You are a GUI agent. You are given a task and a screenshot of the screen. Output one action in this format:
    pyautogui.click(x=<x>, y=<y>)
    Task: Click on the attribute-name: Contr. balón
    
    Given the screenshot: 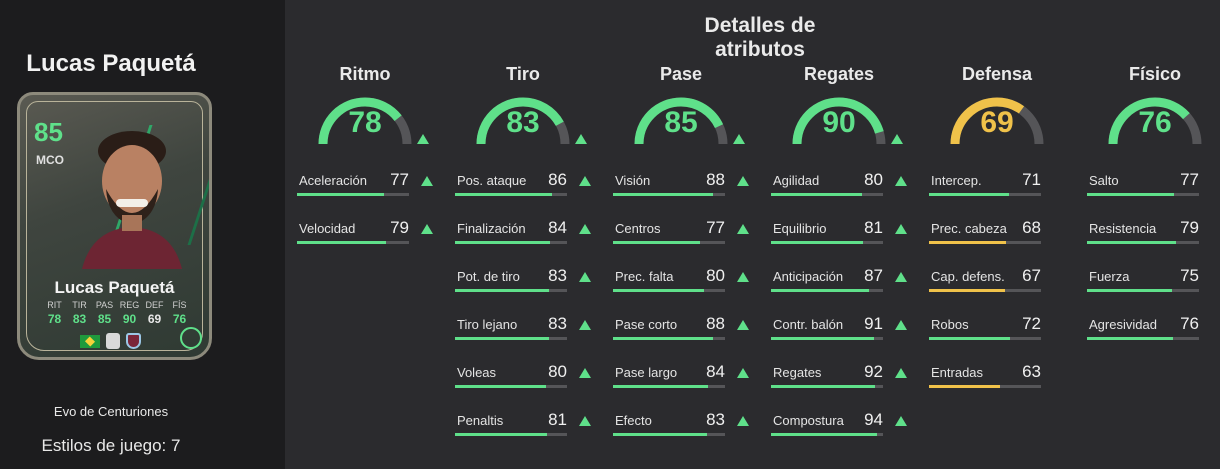 What is the action you would take?
    pyautogui.click(x=808, y=324)
    